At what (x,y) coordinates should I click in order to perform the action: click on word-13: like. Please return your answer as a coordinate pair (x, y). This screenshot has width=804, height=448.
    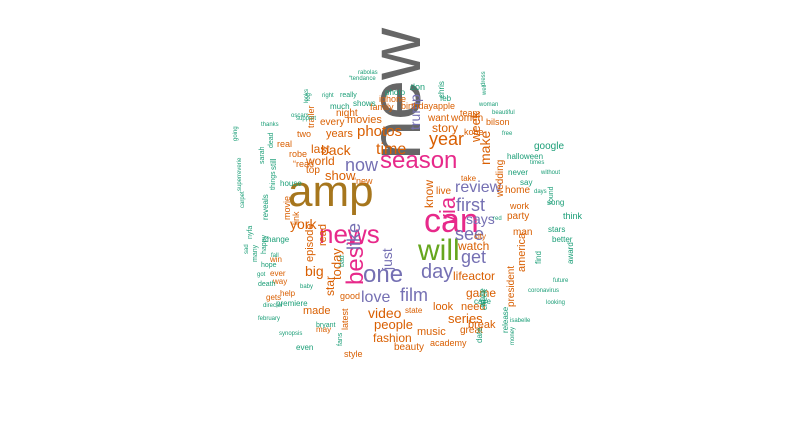
    Looking at the image, I should click on (354, 236).